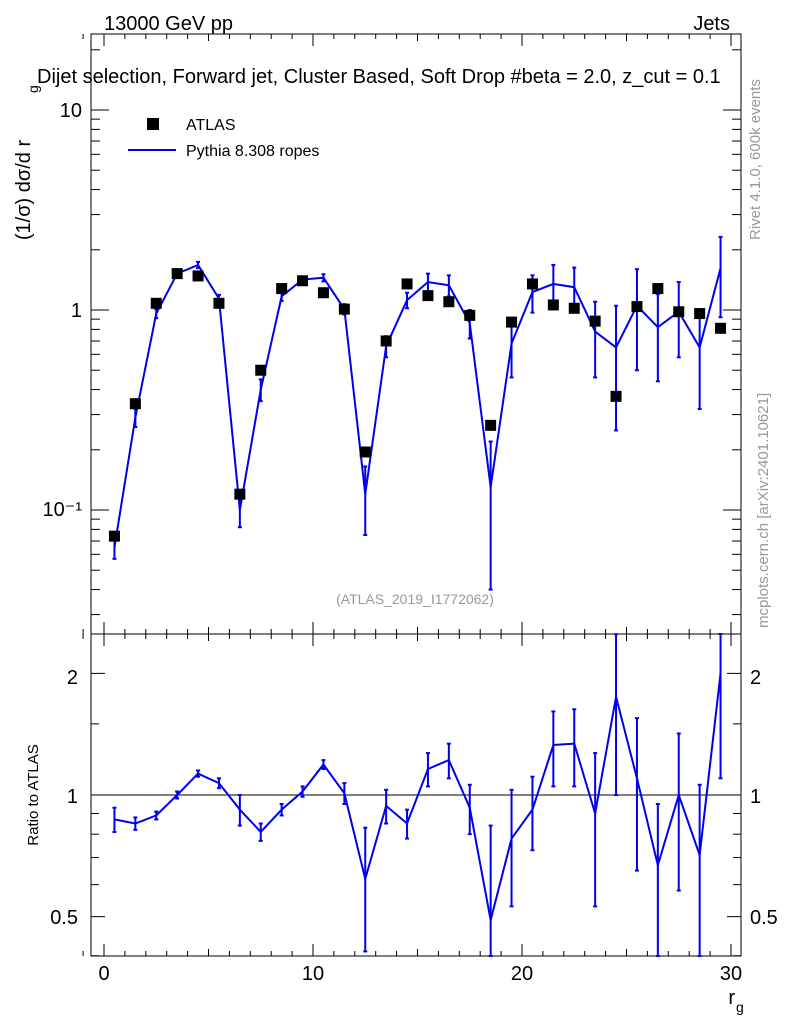  Describe the element at coordinates (252, 151) in the screenshot. I see `legend-label-pythia: Pythia 8.308 ropes` at that location.